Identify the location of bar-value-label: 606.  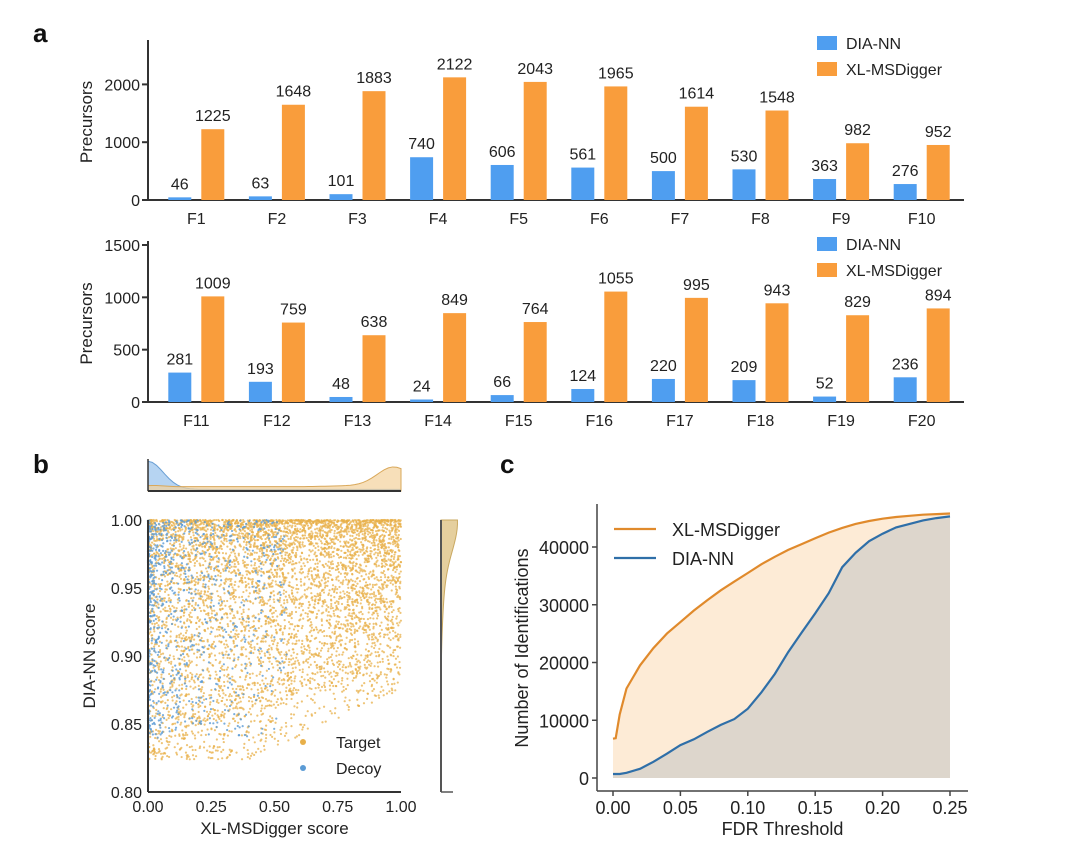
(502, 152).